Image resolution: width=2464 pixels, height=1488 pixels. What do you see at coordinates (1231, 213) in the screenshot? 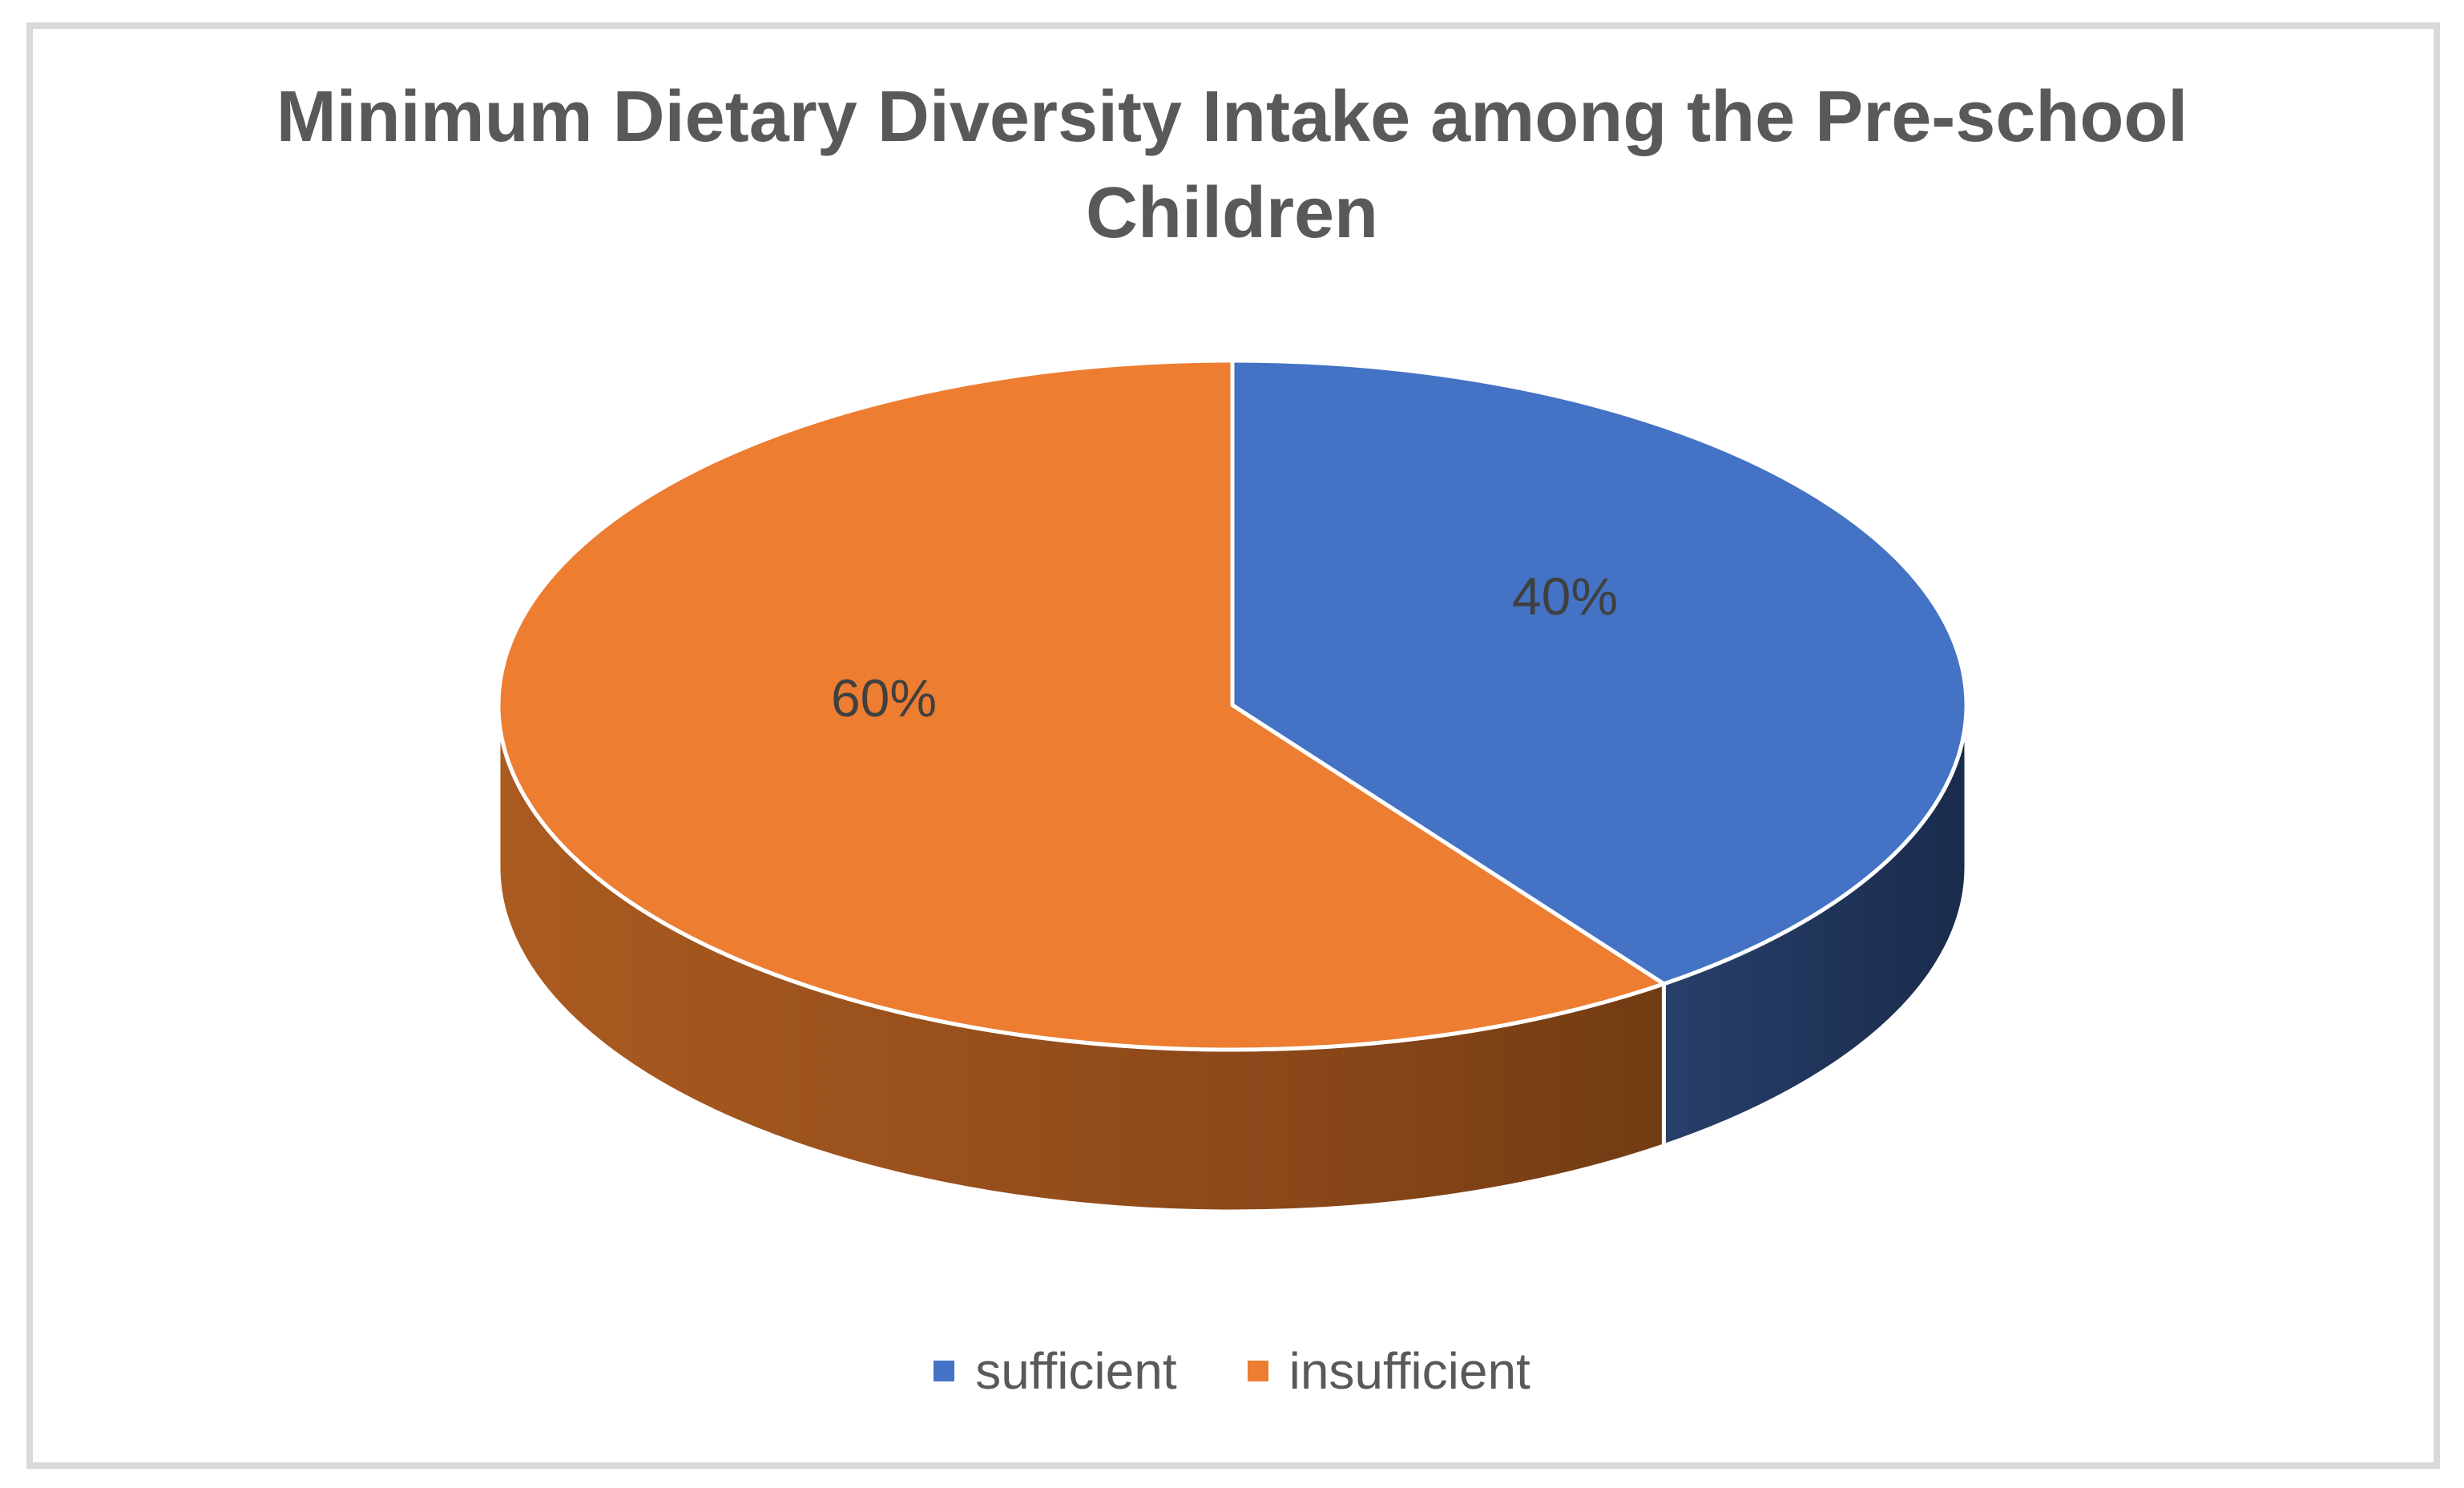
I see `chart-title-line-2: Children` at bounding box center [1231, 213].